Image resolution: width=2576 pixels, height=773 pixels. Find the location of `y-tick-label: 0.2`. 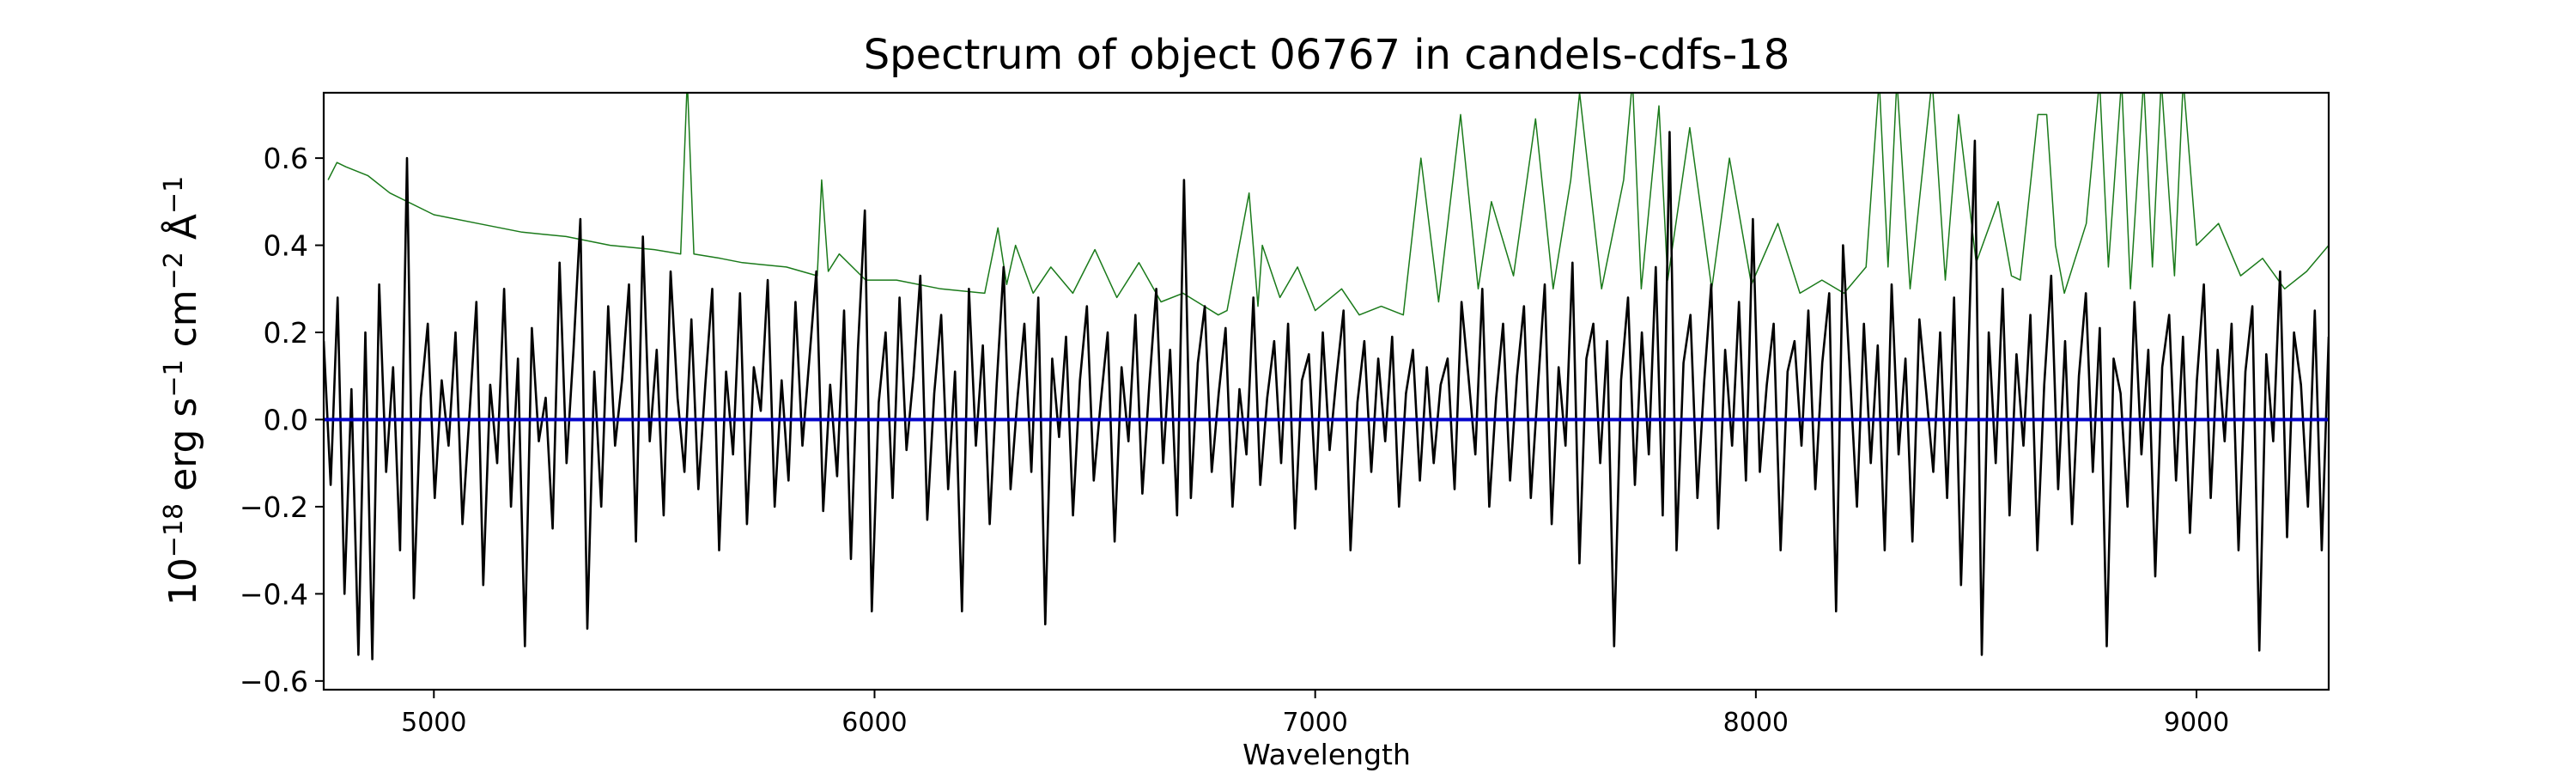

y-tick-label: 0.2 is located at coordinates (286, 333).